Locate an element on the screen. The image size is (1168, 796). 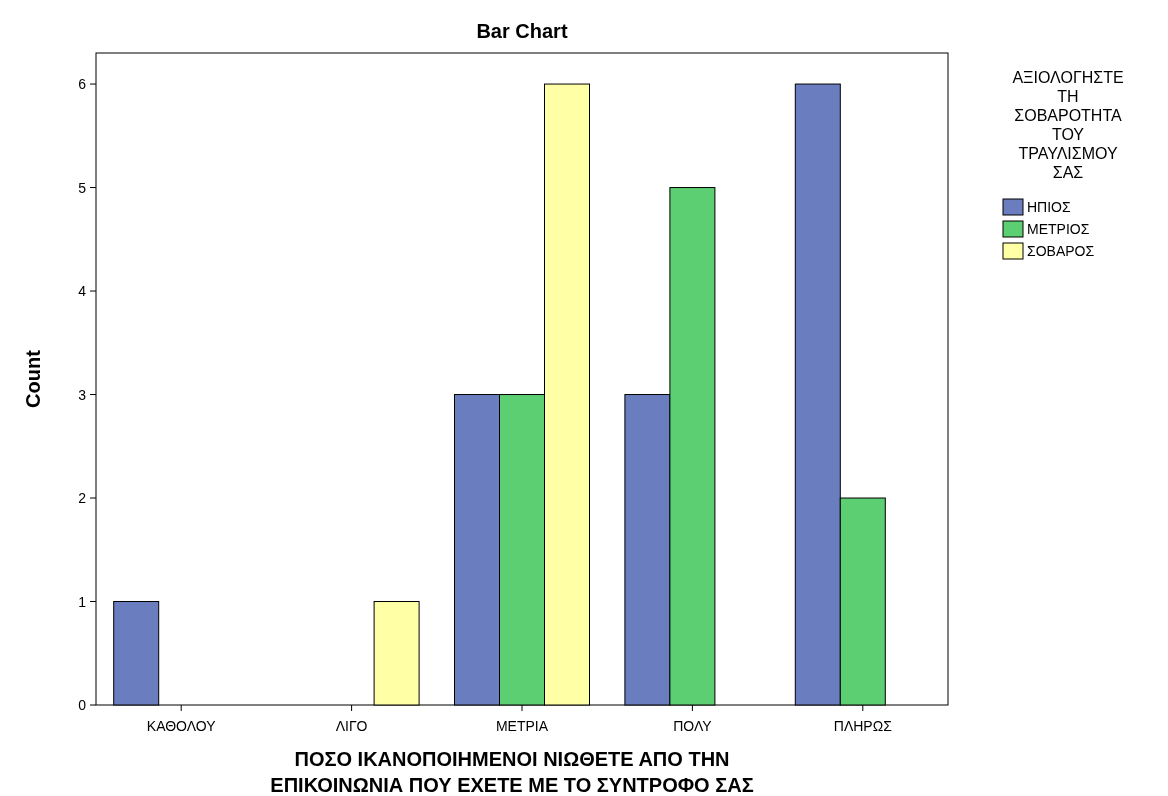
y-tick-label: 4 is located at coordinates (82, 291).